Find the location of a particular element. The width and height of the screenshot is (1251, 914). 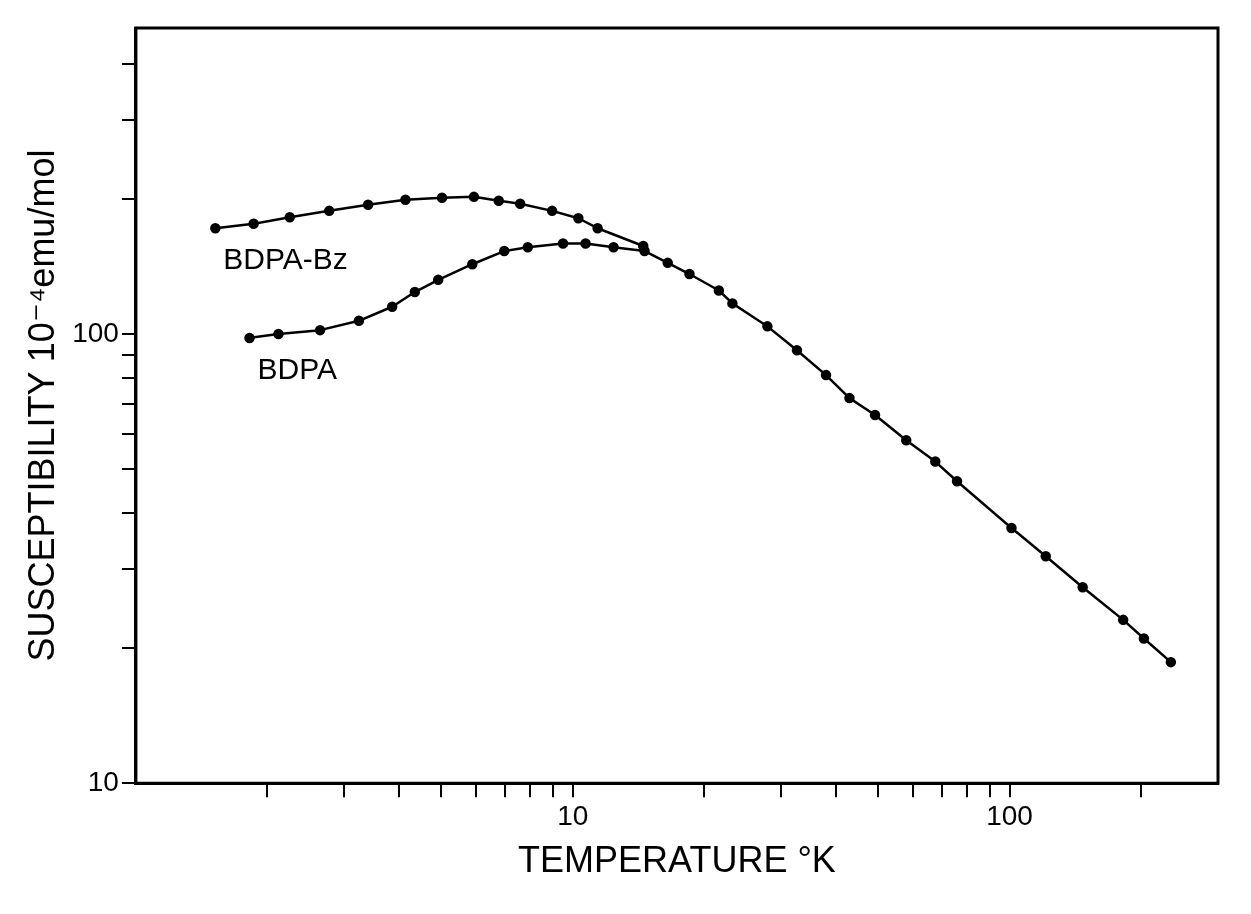

x-axis-title: TEMPERATURE °K is located at coordinates (677, 860).